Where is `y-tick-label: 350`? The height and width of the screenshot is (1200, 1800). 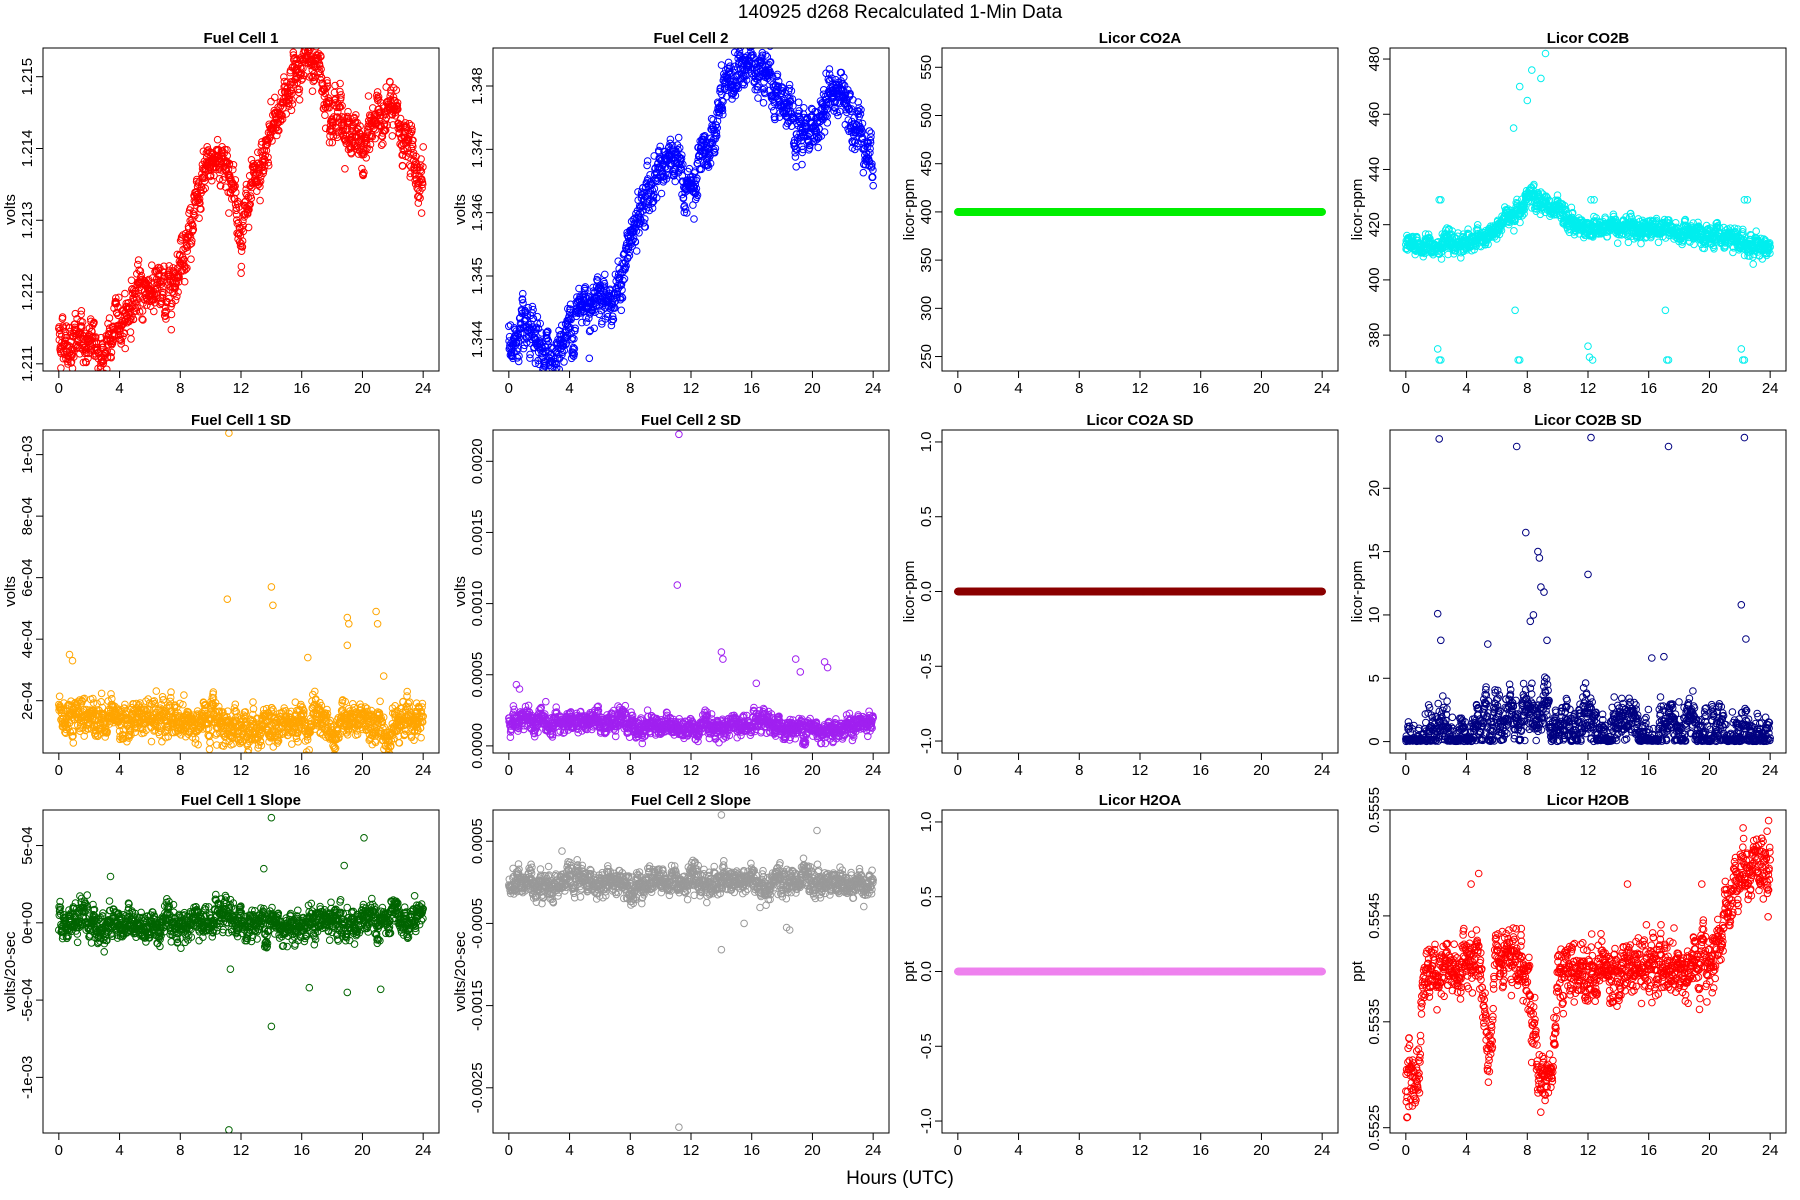
y-tick-label: 350 is located at coordinates (926, 260).